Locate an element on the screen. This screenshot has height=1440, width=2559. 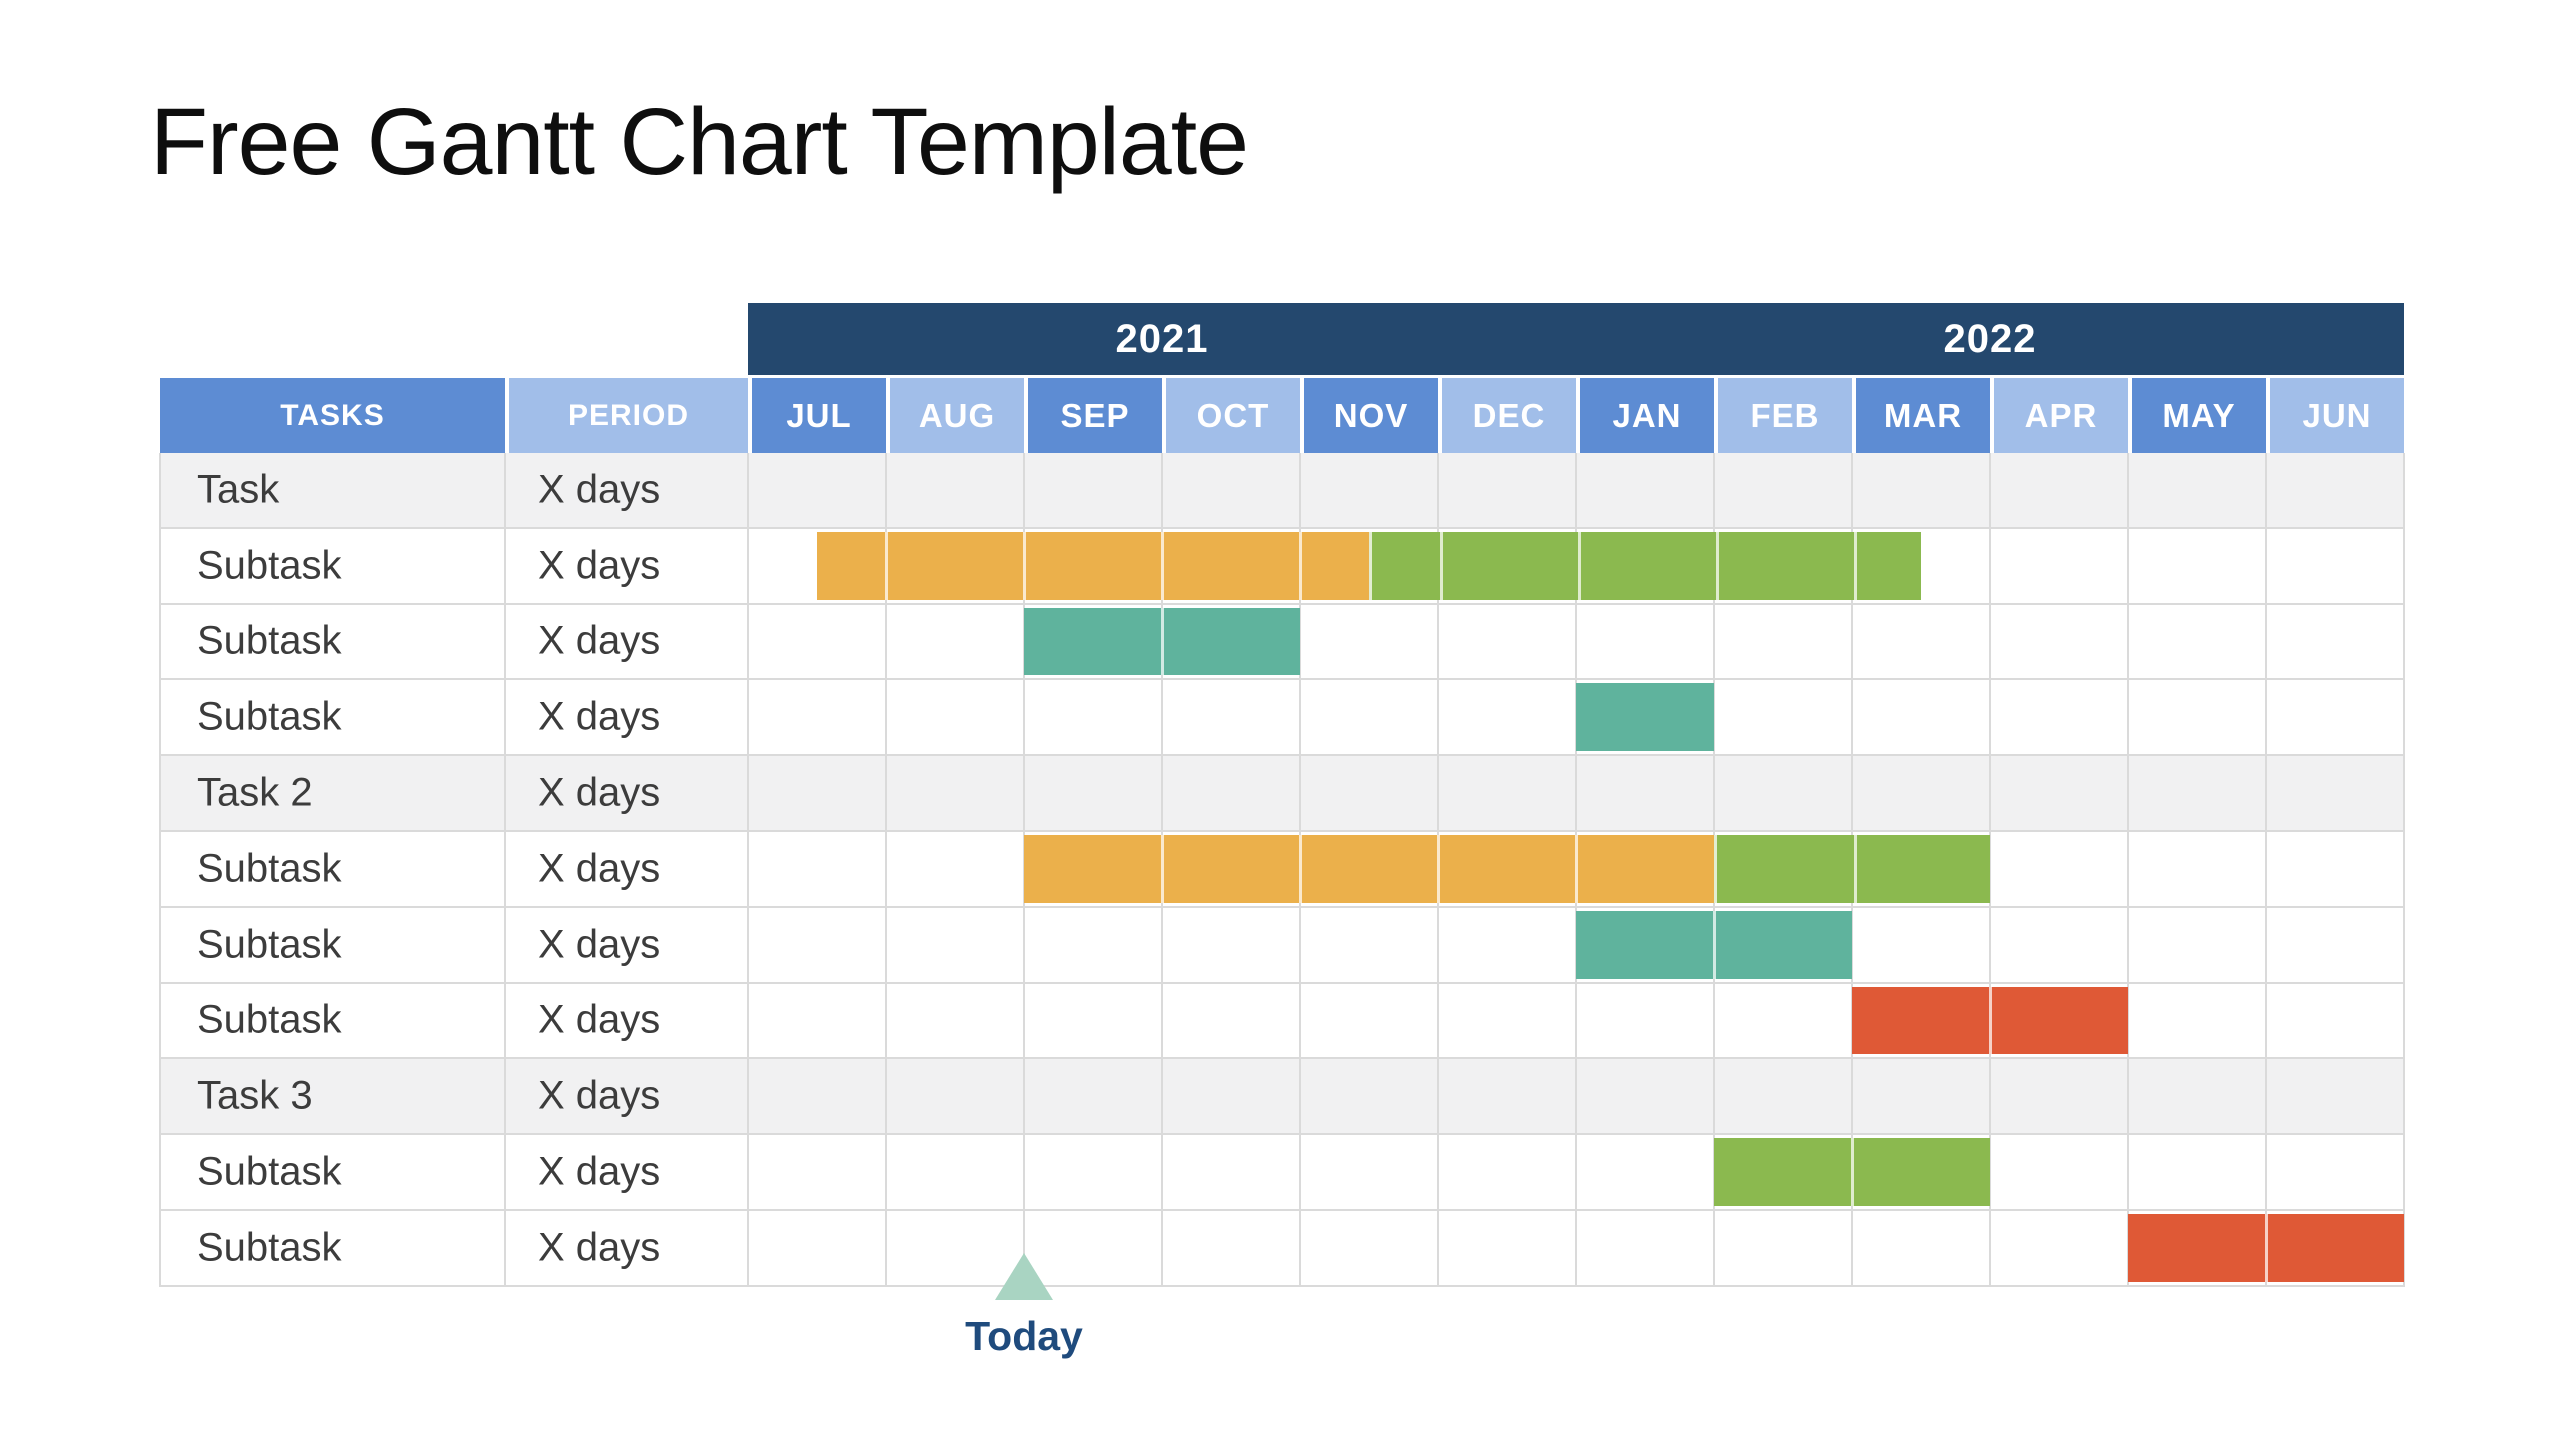
month-header-feb: FEB is located at coordinates (1783, 415).